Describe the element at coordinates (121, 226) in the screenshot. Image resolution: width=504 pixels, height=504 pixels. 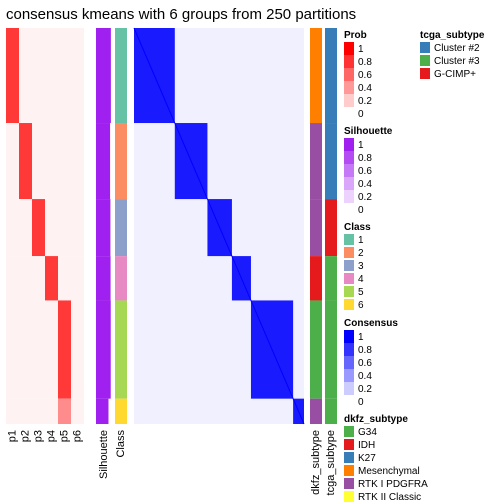
I see `class-annotation-column` at that location.